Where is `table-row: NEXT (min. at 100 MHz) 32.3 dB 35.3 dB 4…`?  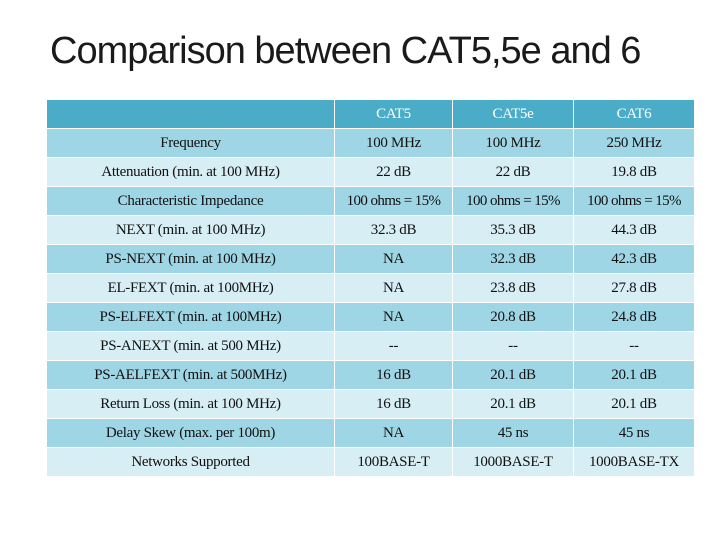 table-row: NEXT (min. at 100 MHz) 32.3 dB 35.3 dB 4… is located at coordinates (371, 230).